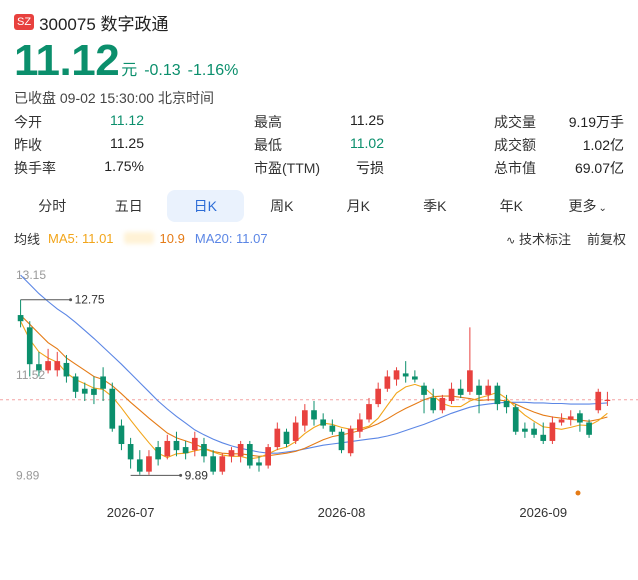  I want to click on quote-label: 最低, so click(268, 144).